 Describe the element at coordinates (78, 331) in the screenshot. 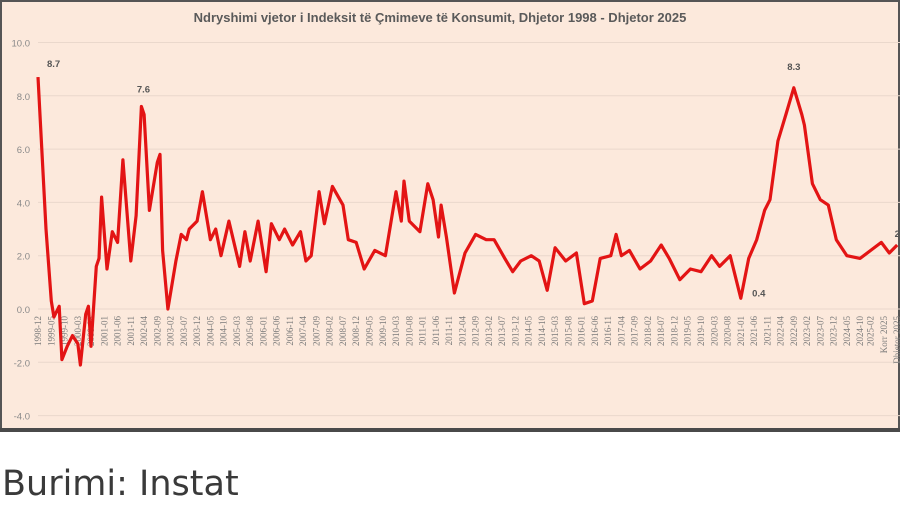

I see `x-tick-label: 2000-03` at that location.